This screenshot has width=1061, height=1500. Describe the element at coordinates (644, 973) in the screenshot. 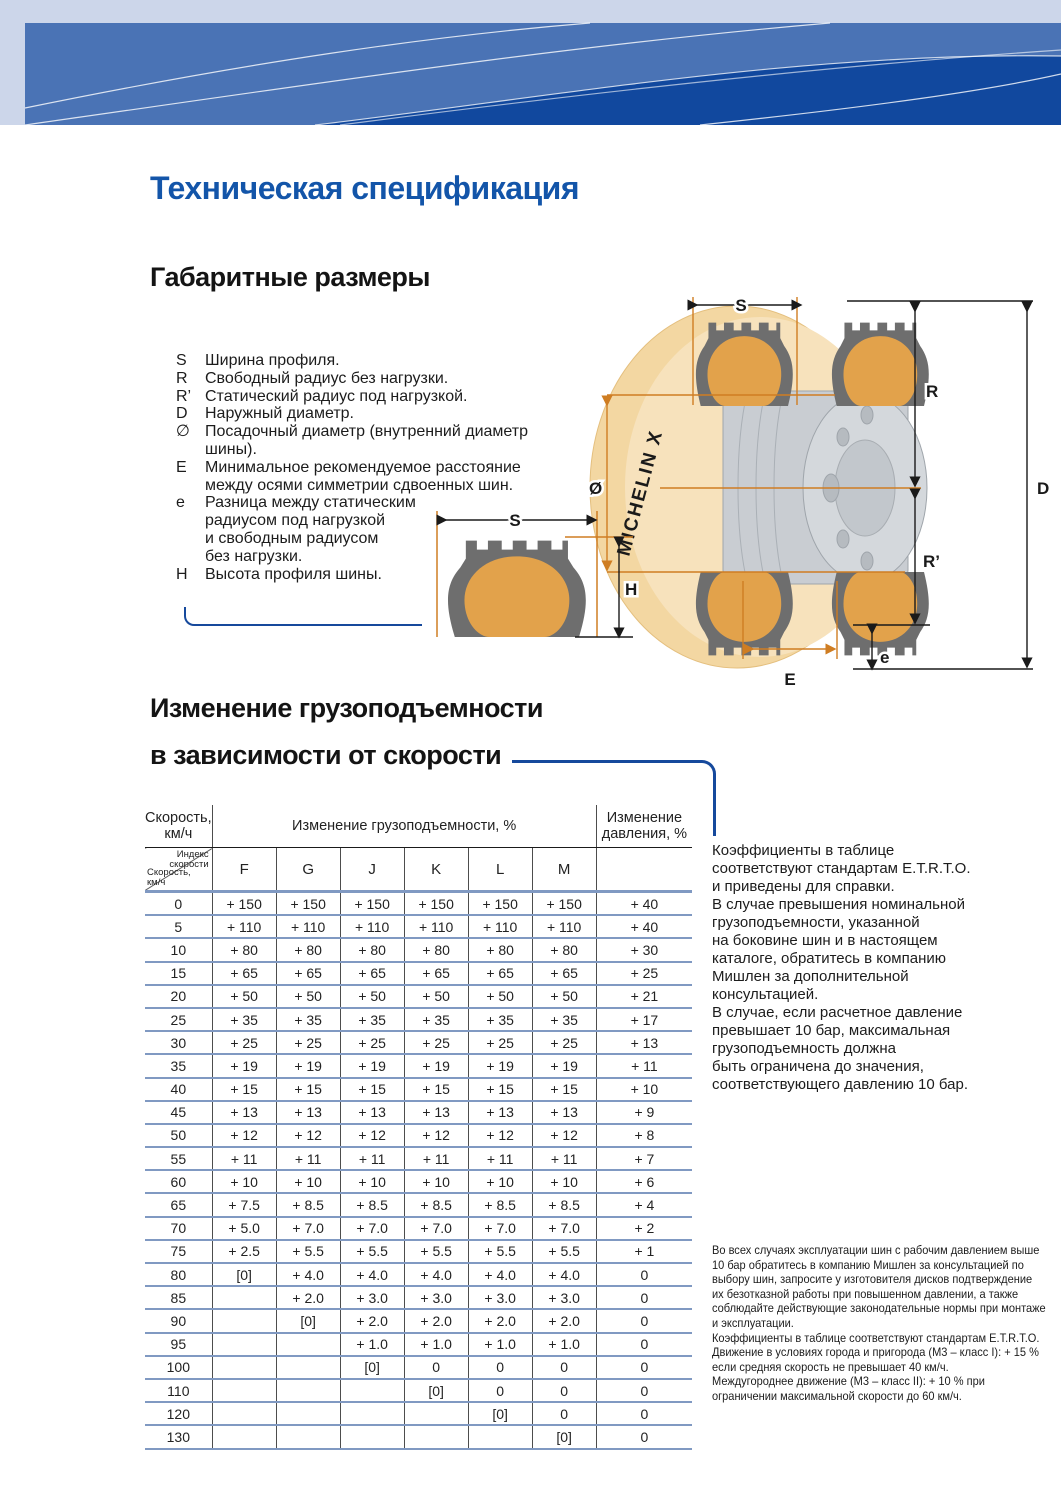

I see `pressure-cell: + 25` at that location.